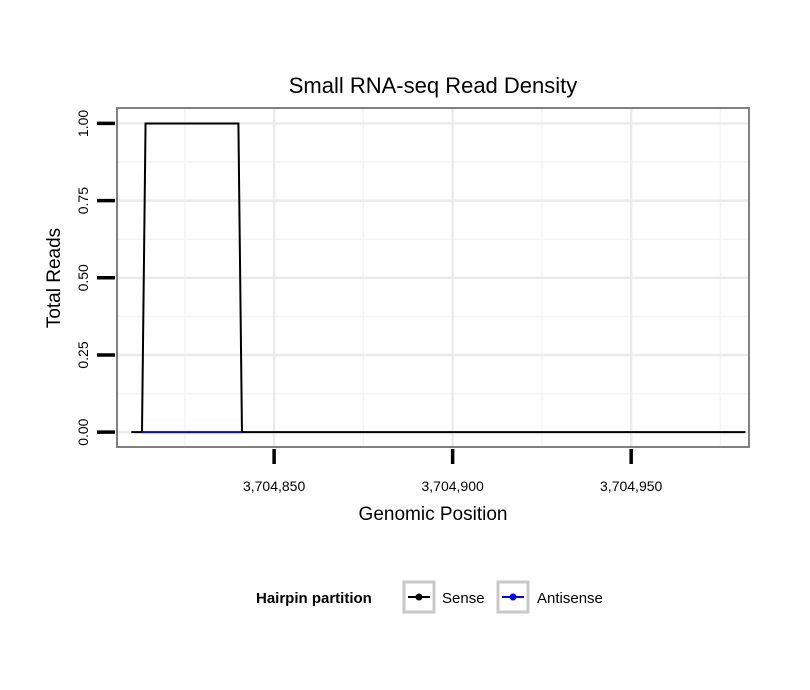 The height and width of the screenshot is (690, 810). What do you see at coordinates (83, 354) in the screenshot?
I see `y-tick-label: 0.25` at bounding box center [83, 354].